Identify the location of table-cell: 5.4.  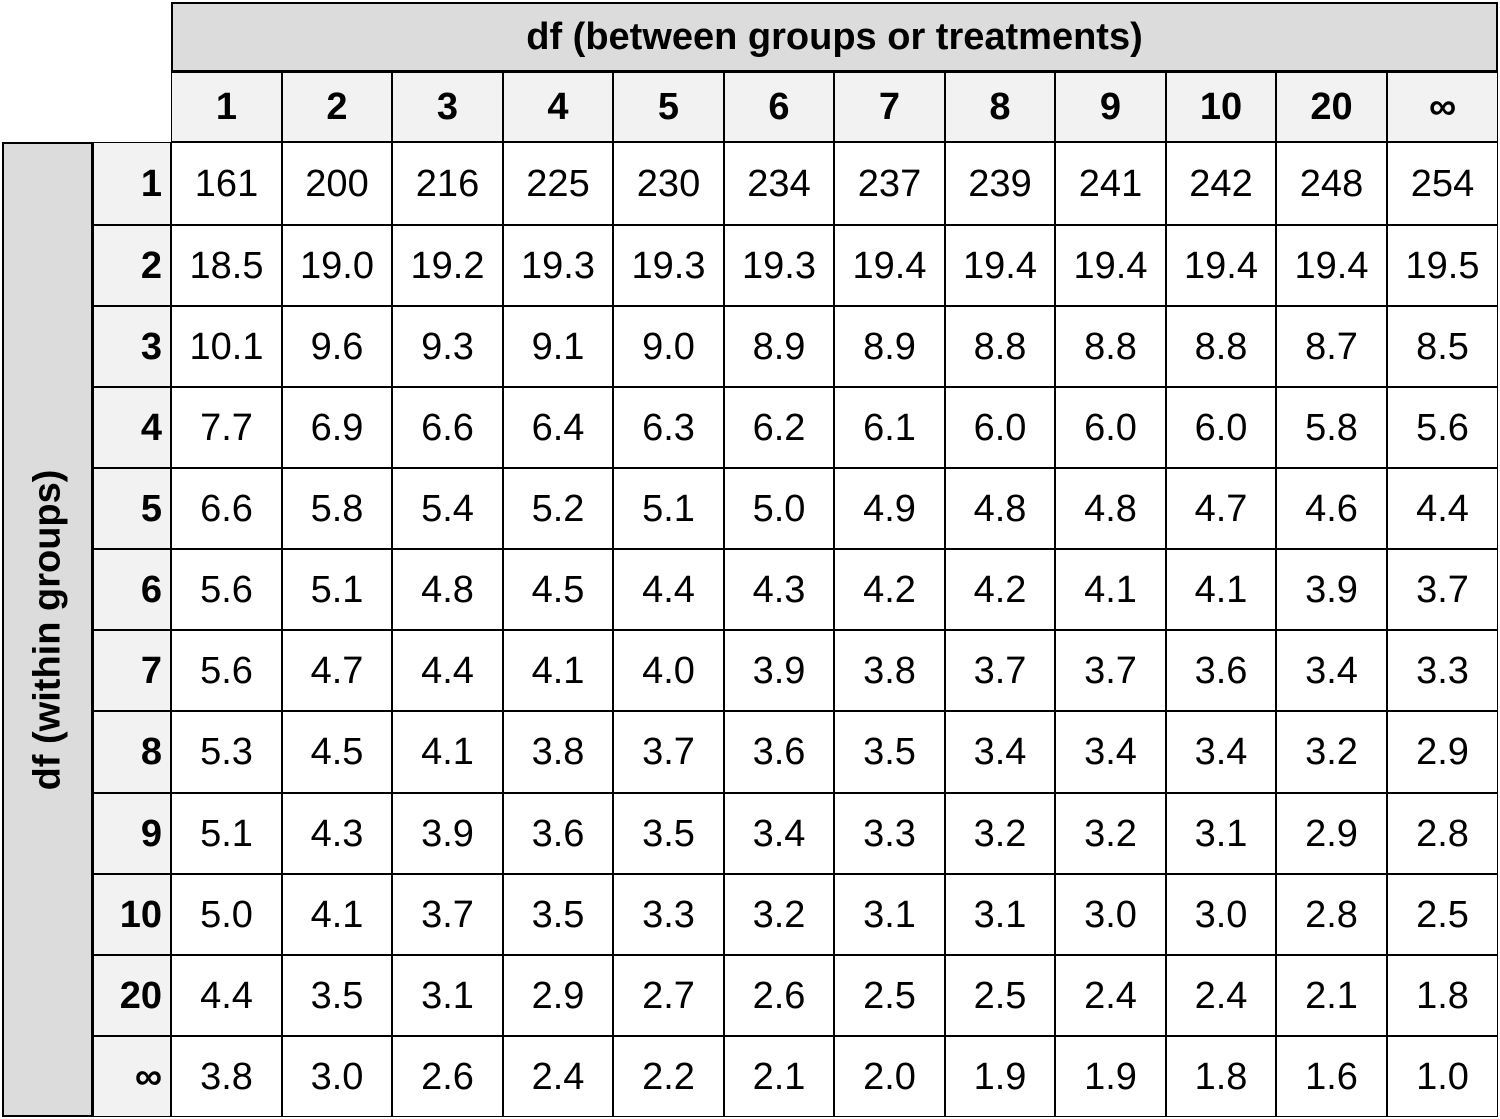
(447, 508).